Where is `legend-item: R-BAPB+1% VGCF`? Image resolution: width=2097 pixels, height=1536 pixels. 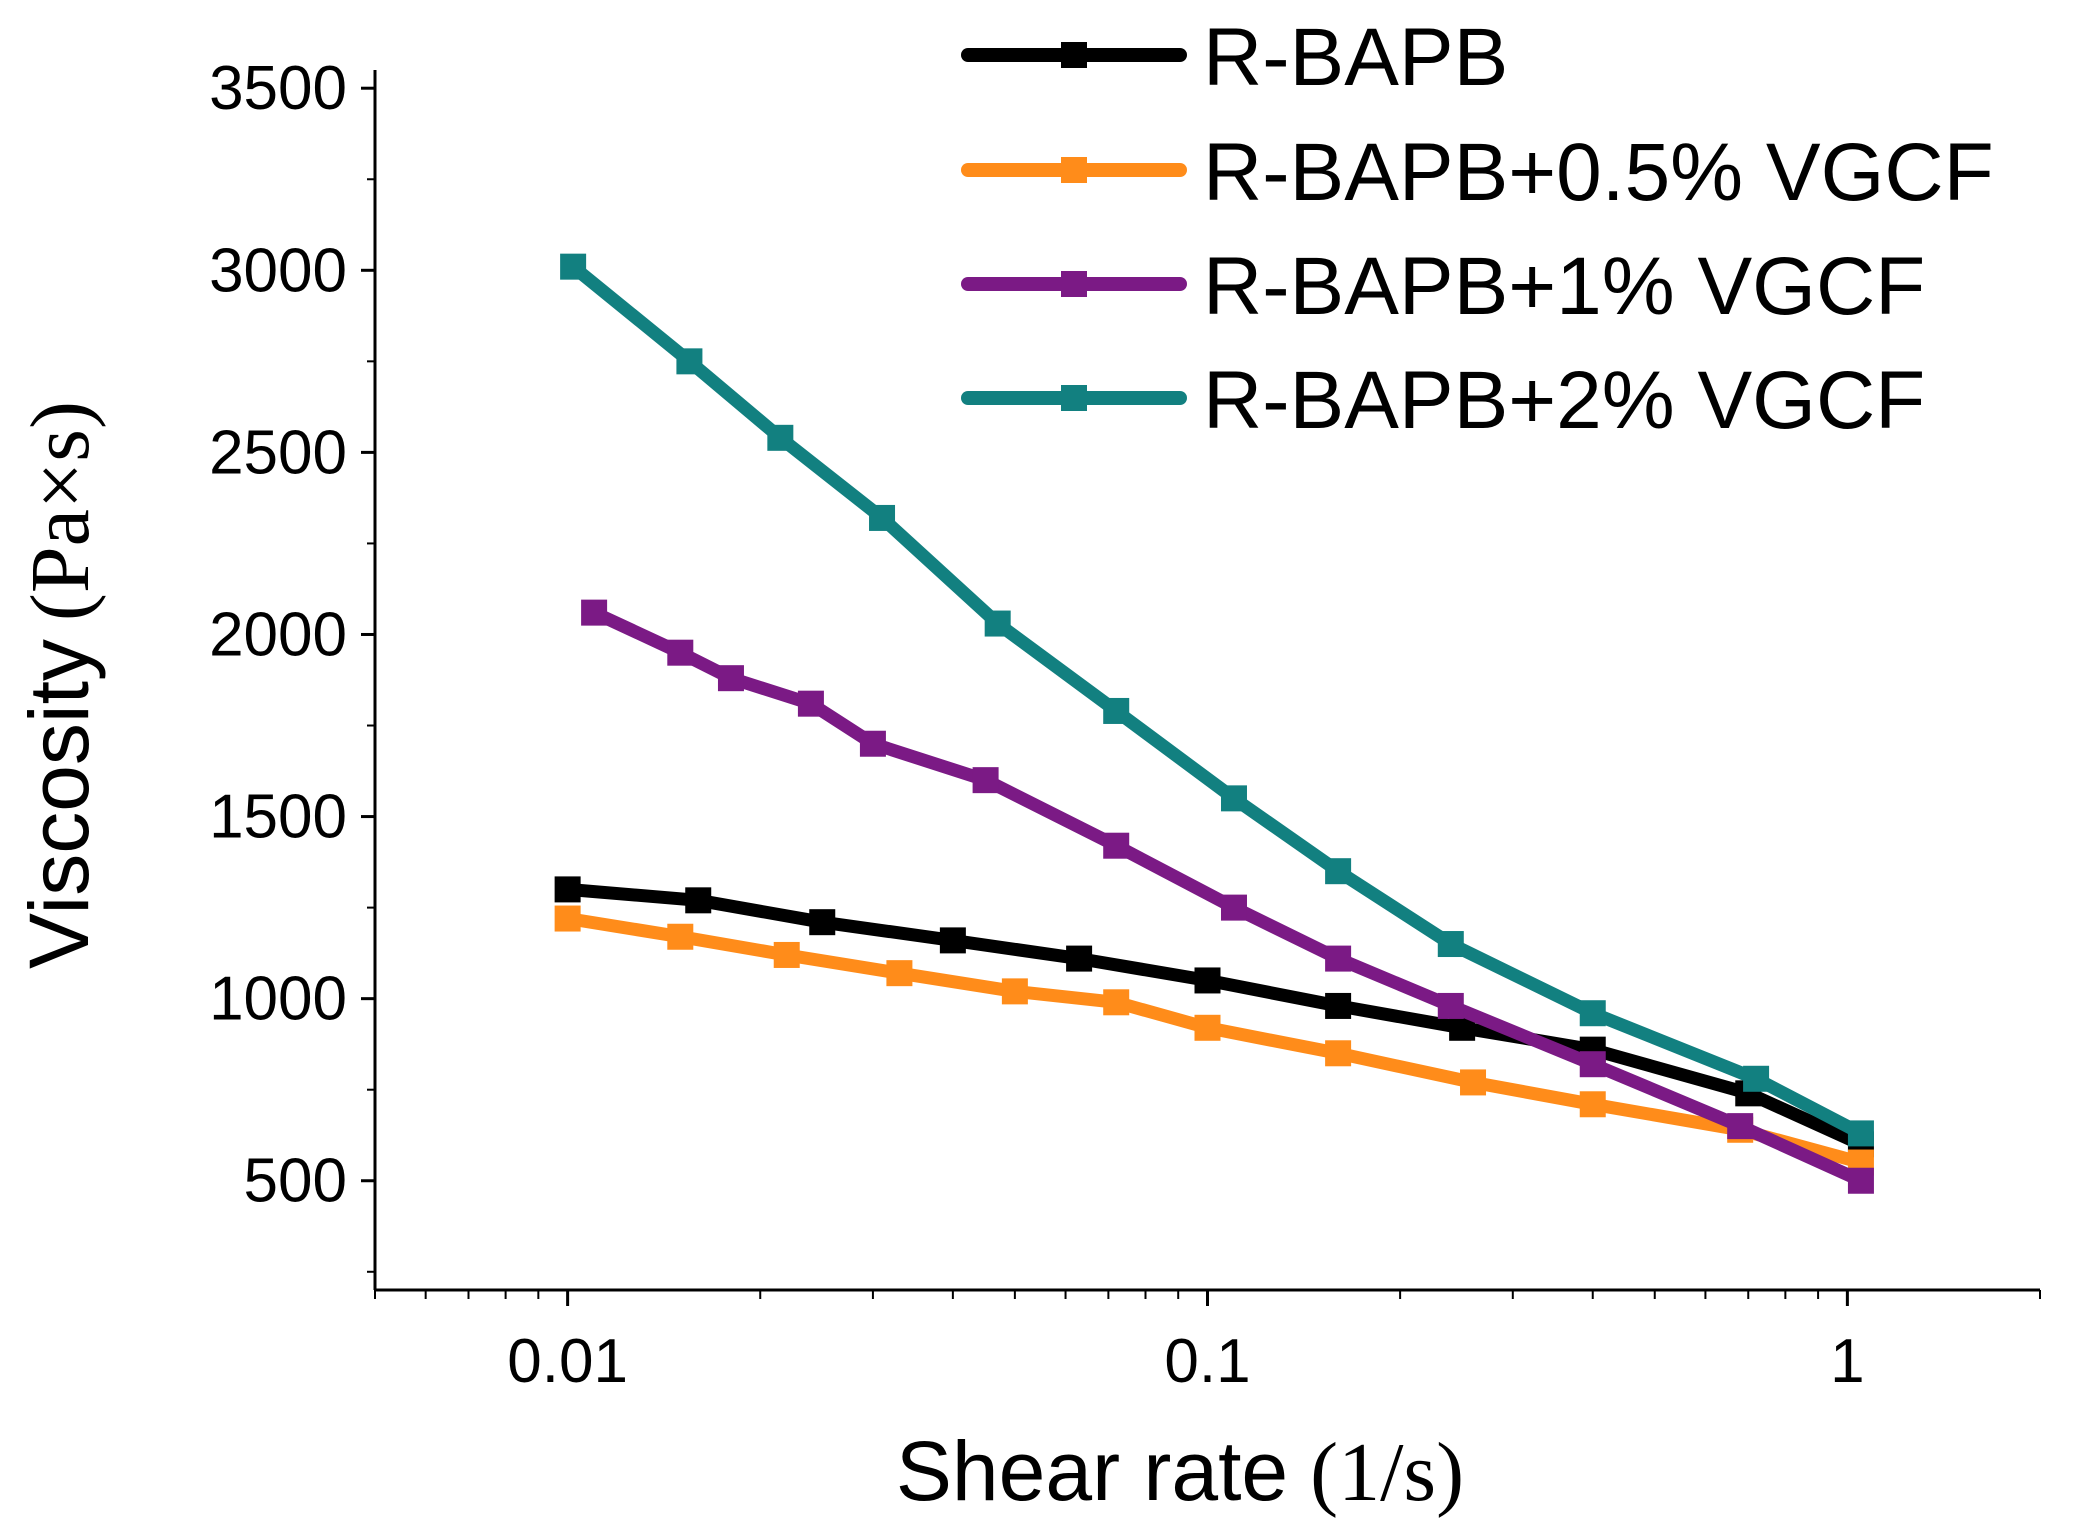
legend-item: R-BAPB+1% VGCF is located at coordinates (1443, 286).